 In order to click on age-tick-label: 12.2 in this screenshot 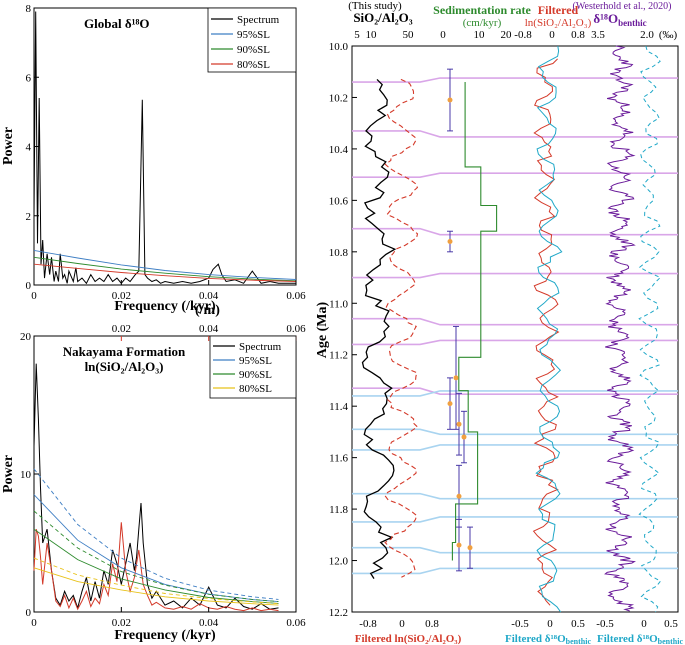, I will do `click(338, 613)`.